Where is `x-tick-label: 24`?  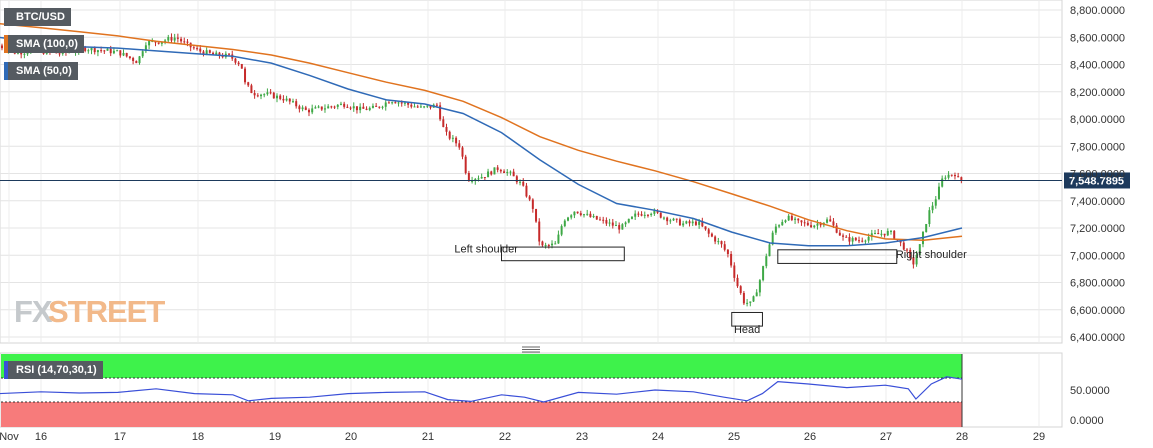 x-tick-label: 24 is located at coordinates (658, 437).